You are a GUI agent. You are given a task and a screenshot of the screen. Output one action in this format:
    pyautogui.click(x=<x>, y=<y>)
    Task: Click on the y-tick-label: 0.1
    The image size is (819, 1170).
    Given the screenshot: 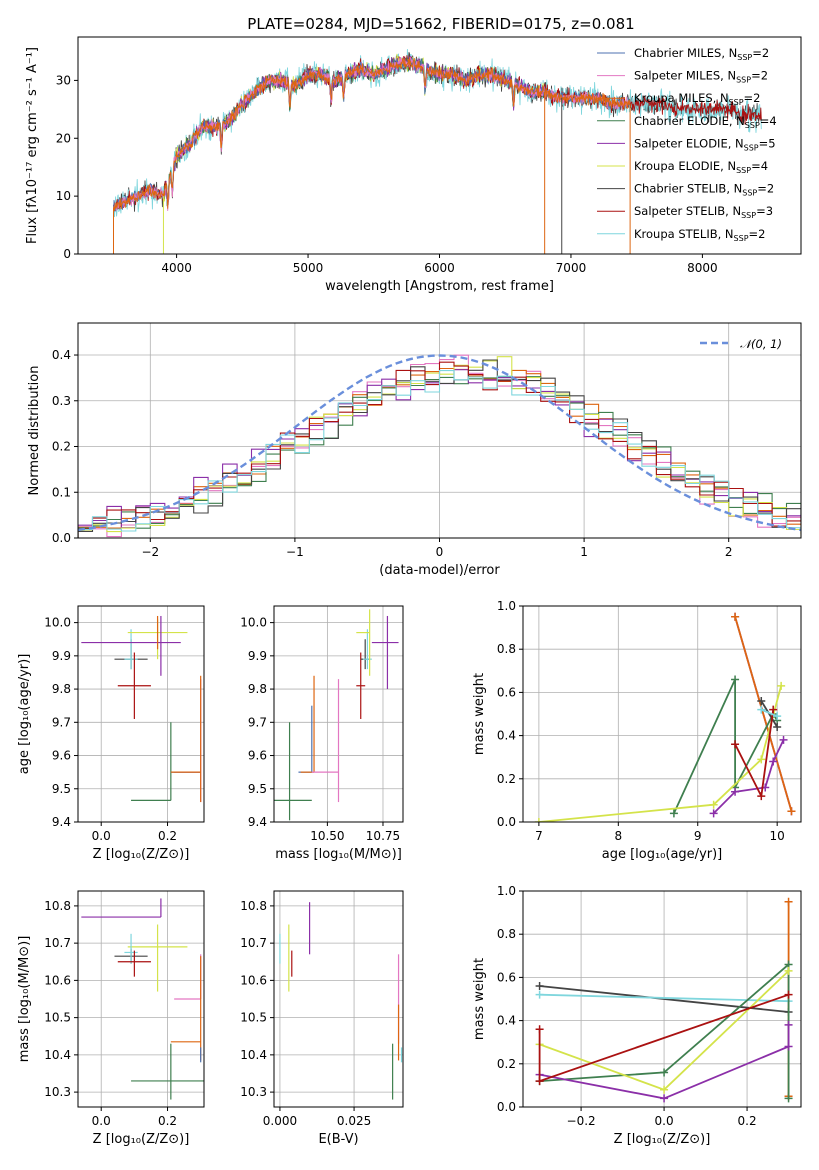 What is the action you would take?
    pyautogui.click(x=61, y=492)
    